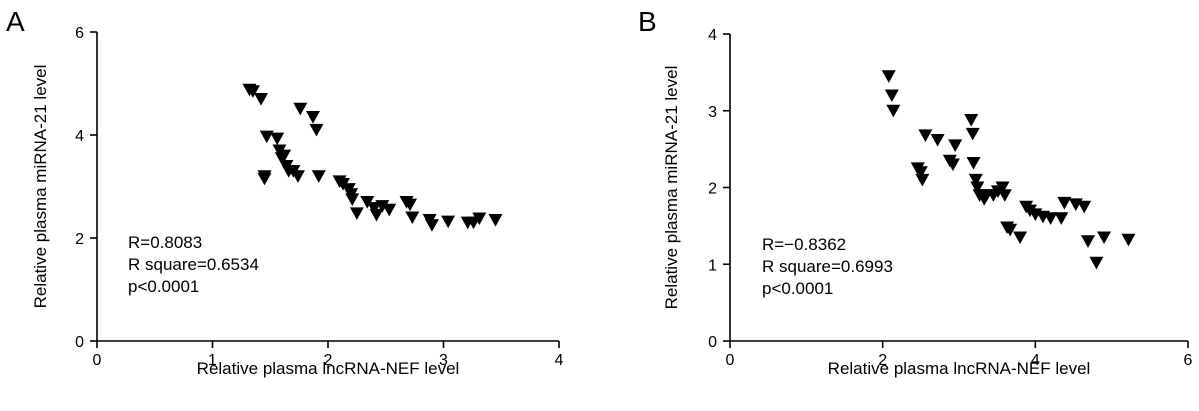  I want to click on panel-a-y-tick-label: 6, so click(79, 33).